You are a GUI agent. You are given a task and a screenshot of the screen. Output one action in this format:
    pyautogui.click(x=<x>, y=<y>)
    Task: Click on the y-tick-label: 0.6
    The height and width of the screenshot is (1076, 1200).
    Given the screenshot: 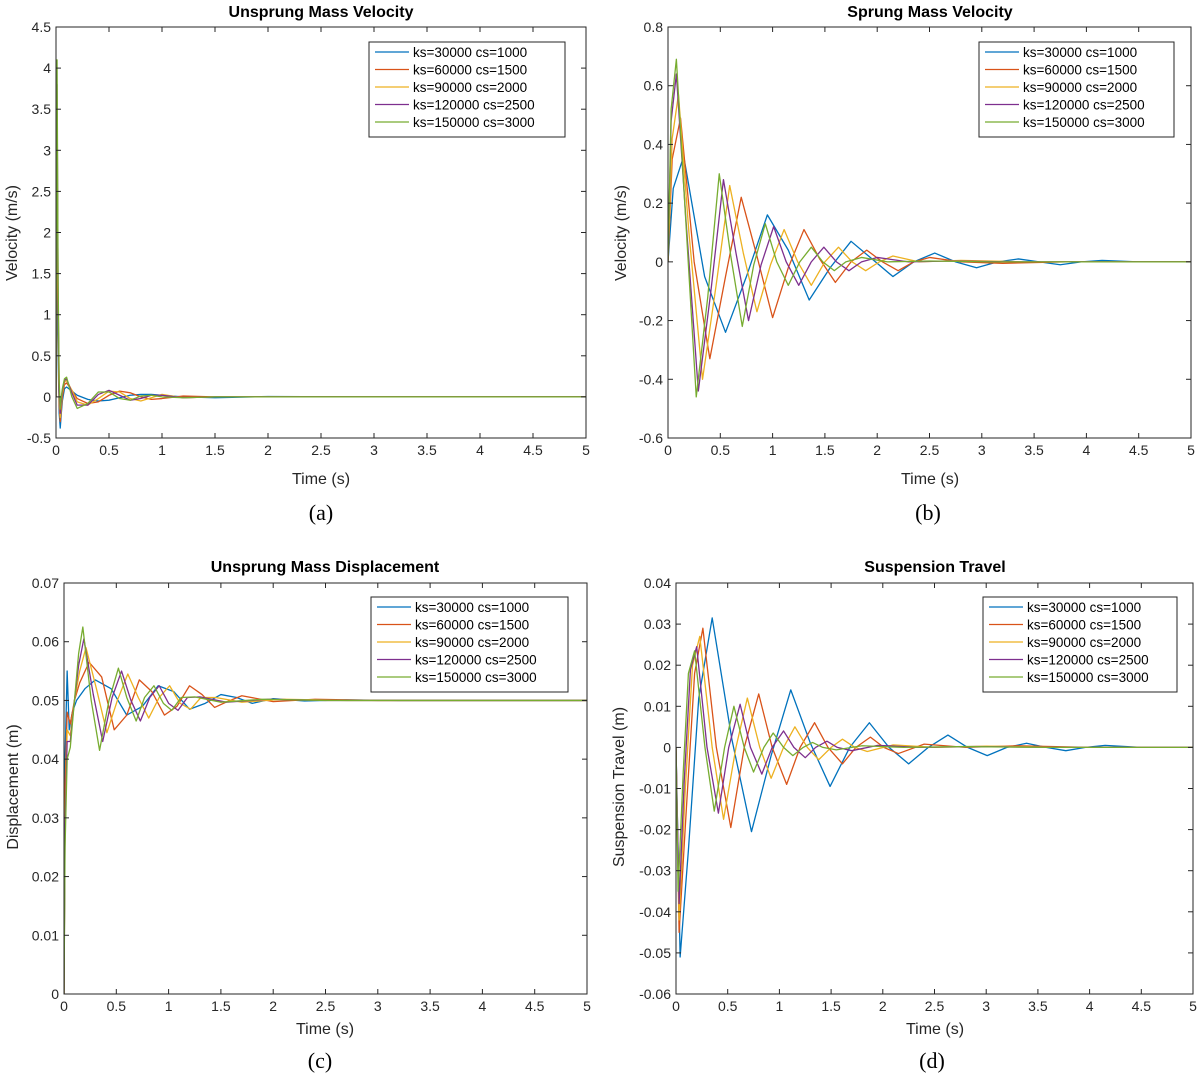 What is the action you would take?
    pyautogui.click(x=654, y=86)
    